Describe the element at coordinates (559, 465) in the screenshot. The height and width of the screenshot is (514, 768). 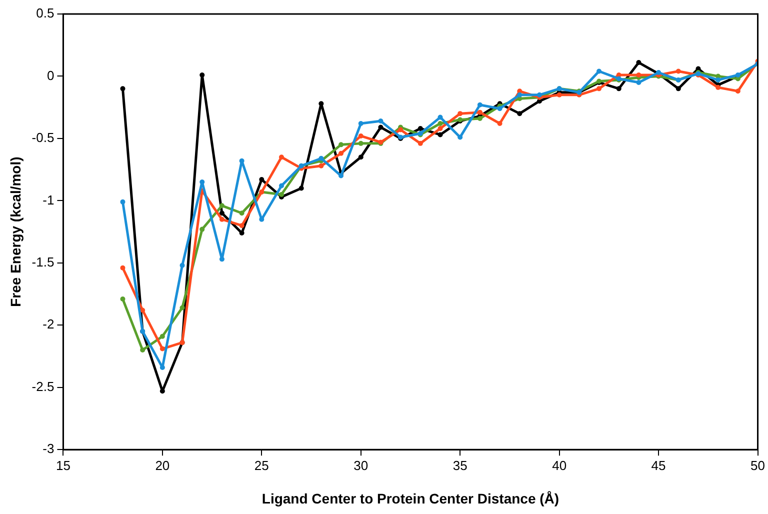
I see `x-tick-label: 40` at that location.